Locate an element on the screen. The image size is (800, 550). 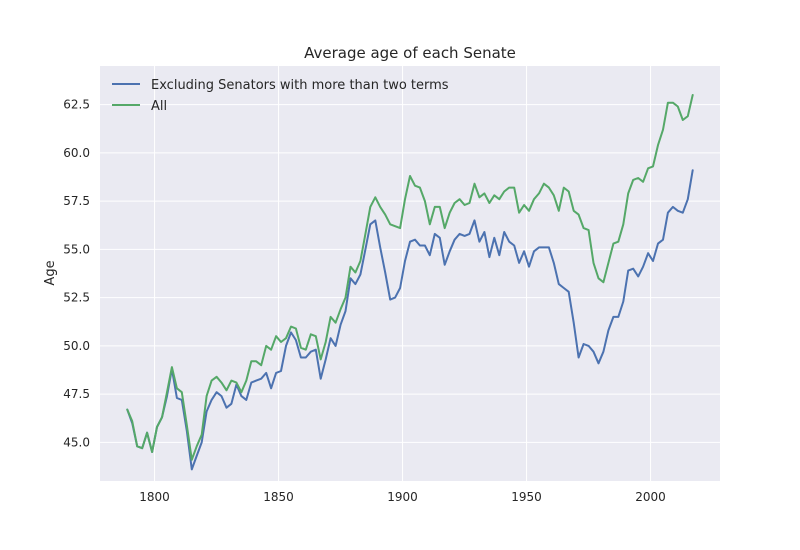
y-tick-label: 60.0 is located at coordinates (76, 153).